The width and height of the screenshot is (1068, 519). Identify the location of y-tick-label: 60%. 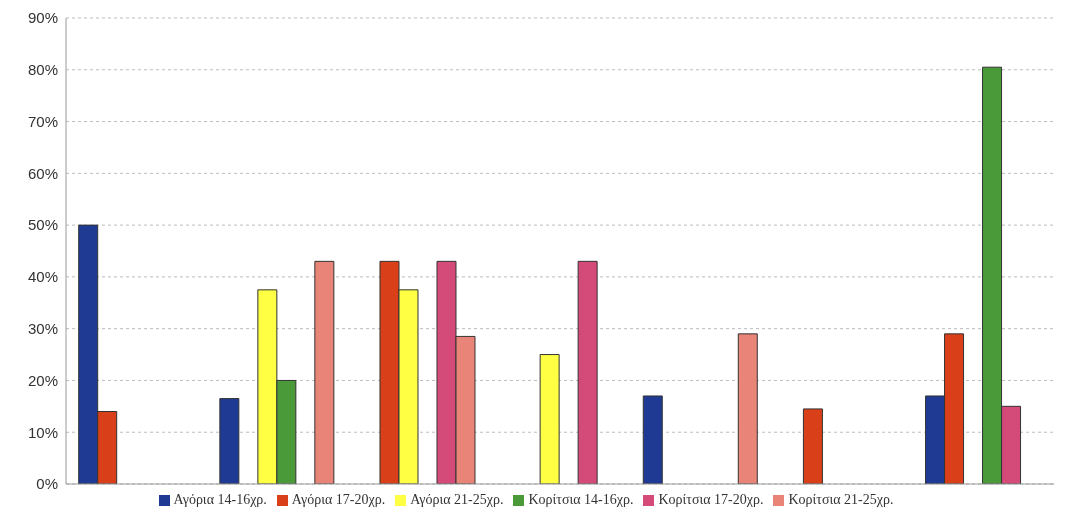
(42, 173).